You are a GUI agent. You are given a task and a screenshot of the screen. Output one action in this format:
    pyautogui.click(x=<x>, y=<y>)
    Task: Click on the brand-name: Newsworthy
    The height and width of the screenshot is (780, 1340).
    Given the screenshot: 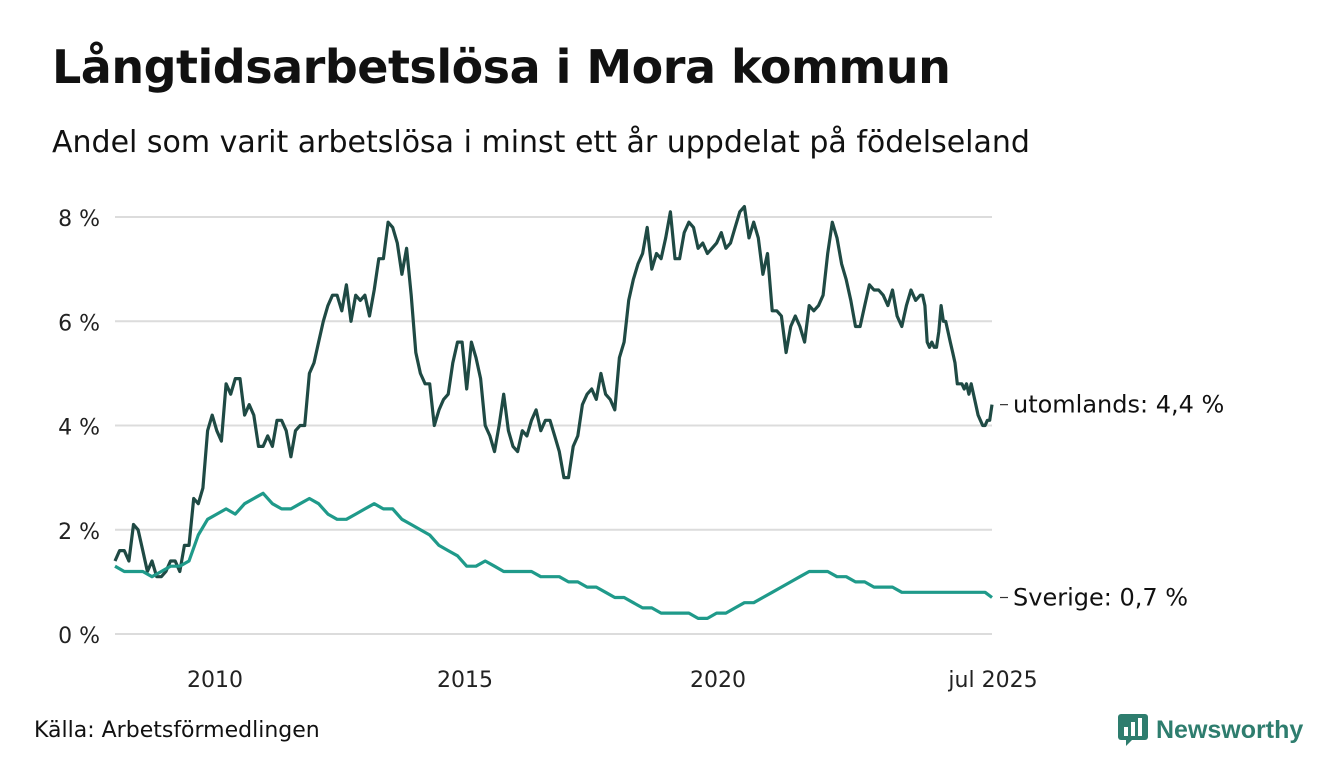 What is the action you would take?
    pyautogui.click(x=1230, y=729)
    